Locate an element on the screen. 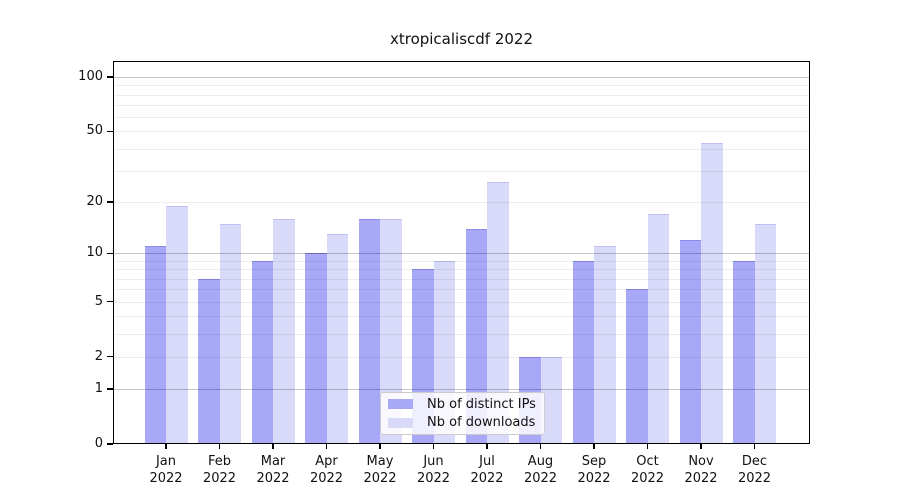  y-tick-label: 0 is located at coordinates (98, 443).